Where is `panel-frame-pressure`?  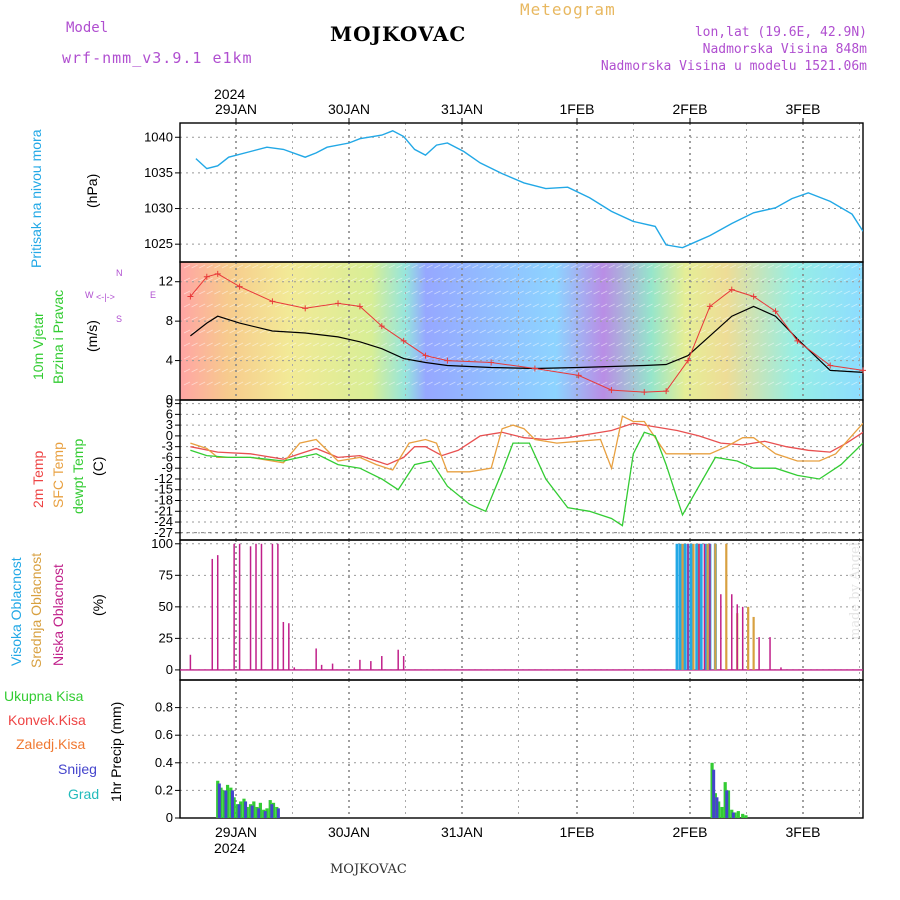
panel-frame-pressure is located at coordinates (521, 192).